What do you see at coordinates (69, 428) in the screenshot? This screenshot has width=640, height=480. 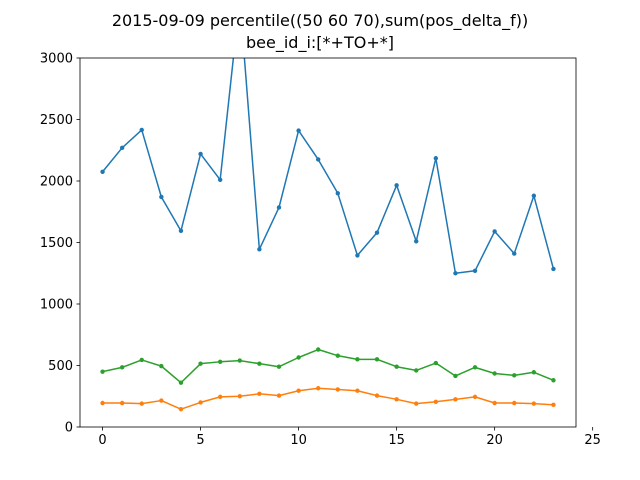 I see `y-tick-label-0: 0` at bounding box center [69, 428].